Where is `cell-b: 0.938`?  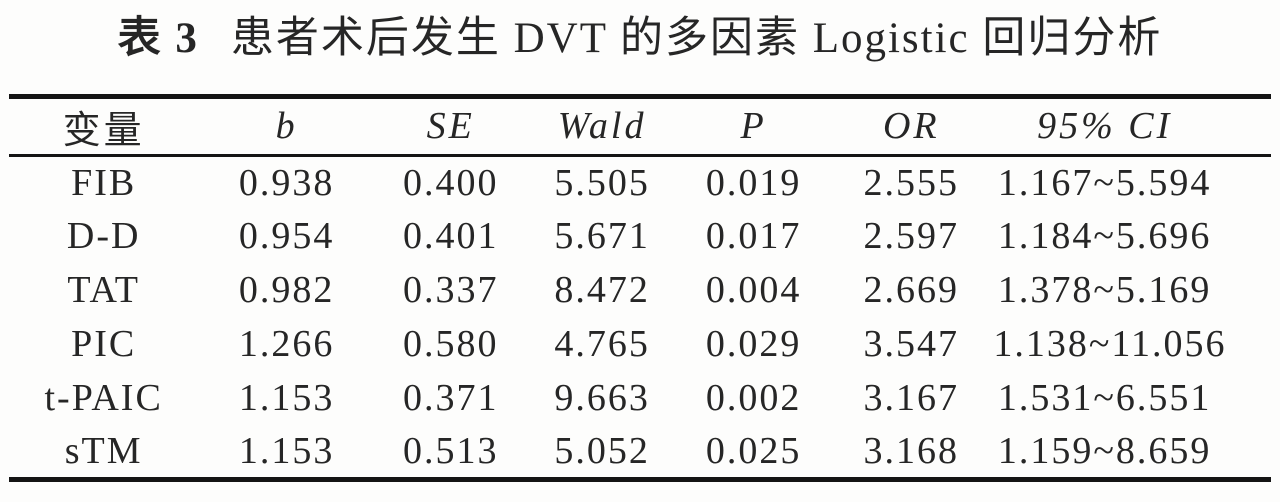 cell-b: 0.938 is located at coordinates (286, 183).